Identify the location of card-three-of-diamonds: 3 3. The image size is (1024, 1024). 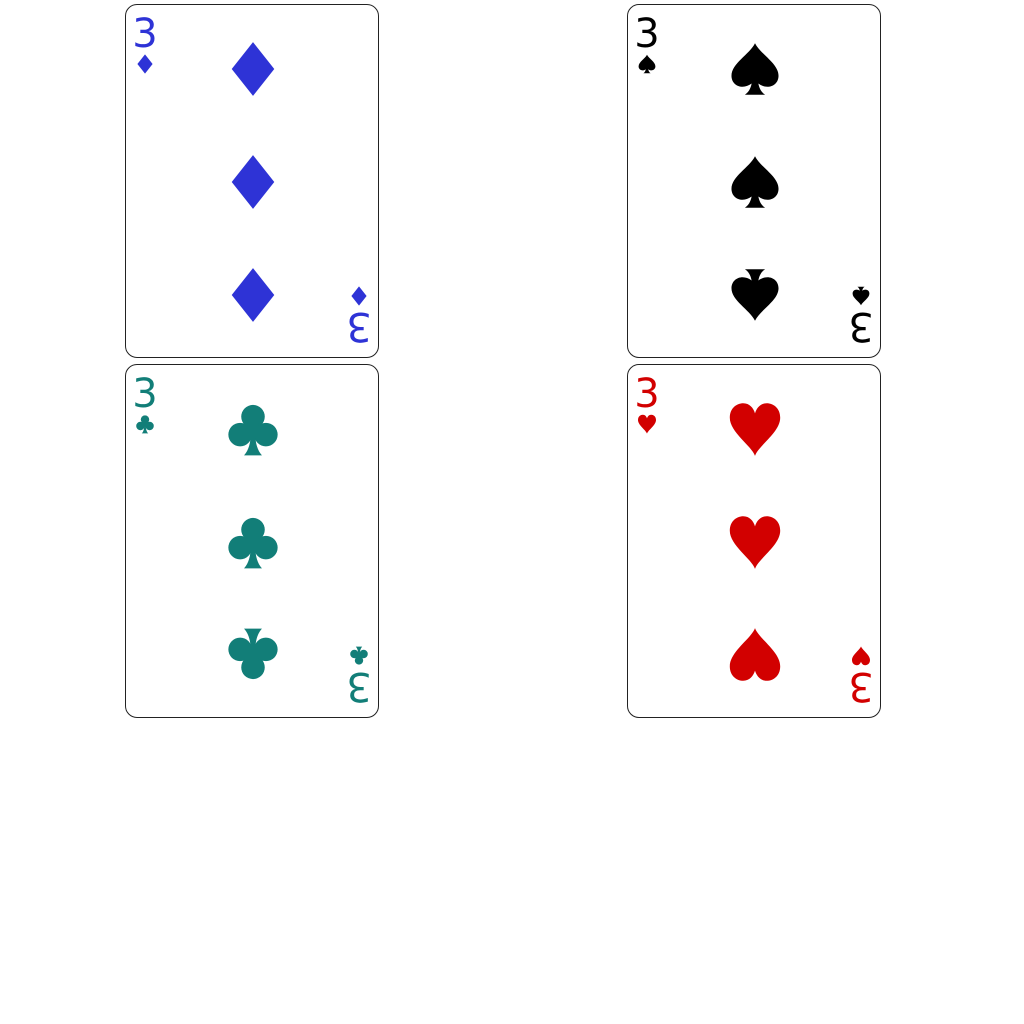
(252, 181).